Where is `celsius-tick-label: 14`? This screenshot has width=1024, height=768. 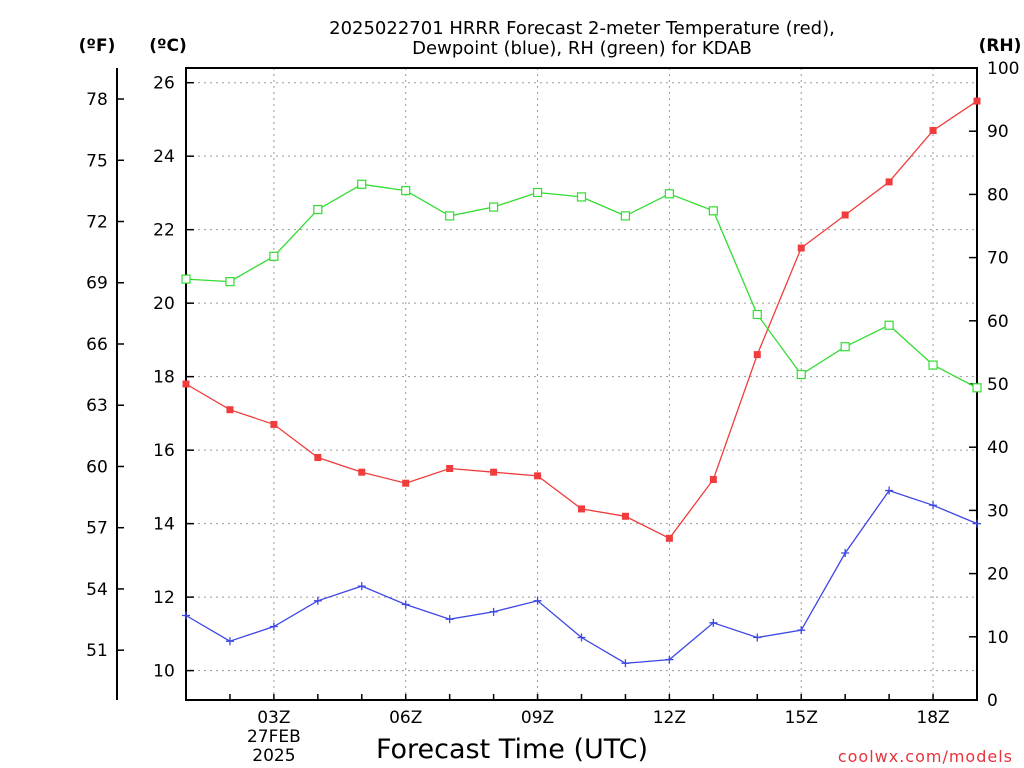 celsius-tick-label: 14 is located at coordinates (164, 525).